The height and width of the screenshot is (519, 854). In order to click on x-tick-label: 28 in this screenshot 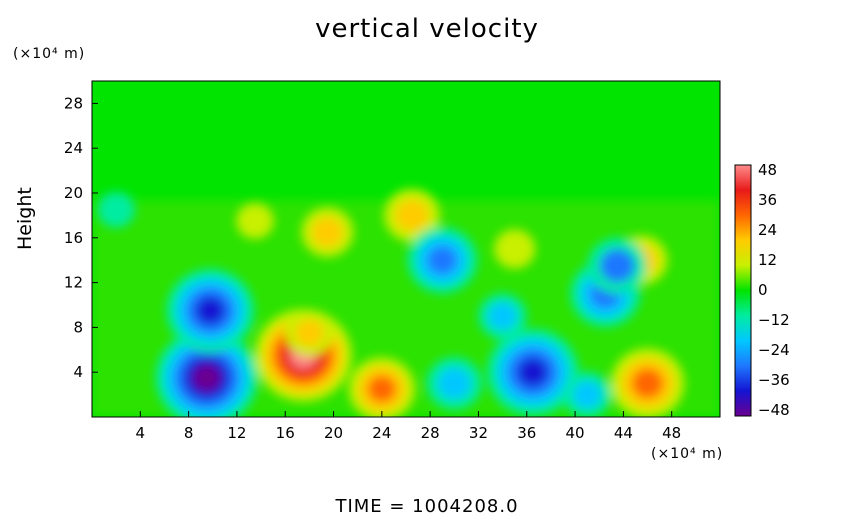, I will do `click(430, 433)`.